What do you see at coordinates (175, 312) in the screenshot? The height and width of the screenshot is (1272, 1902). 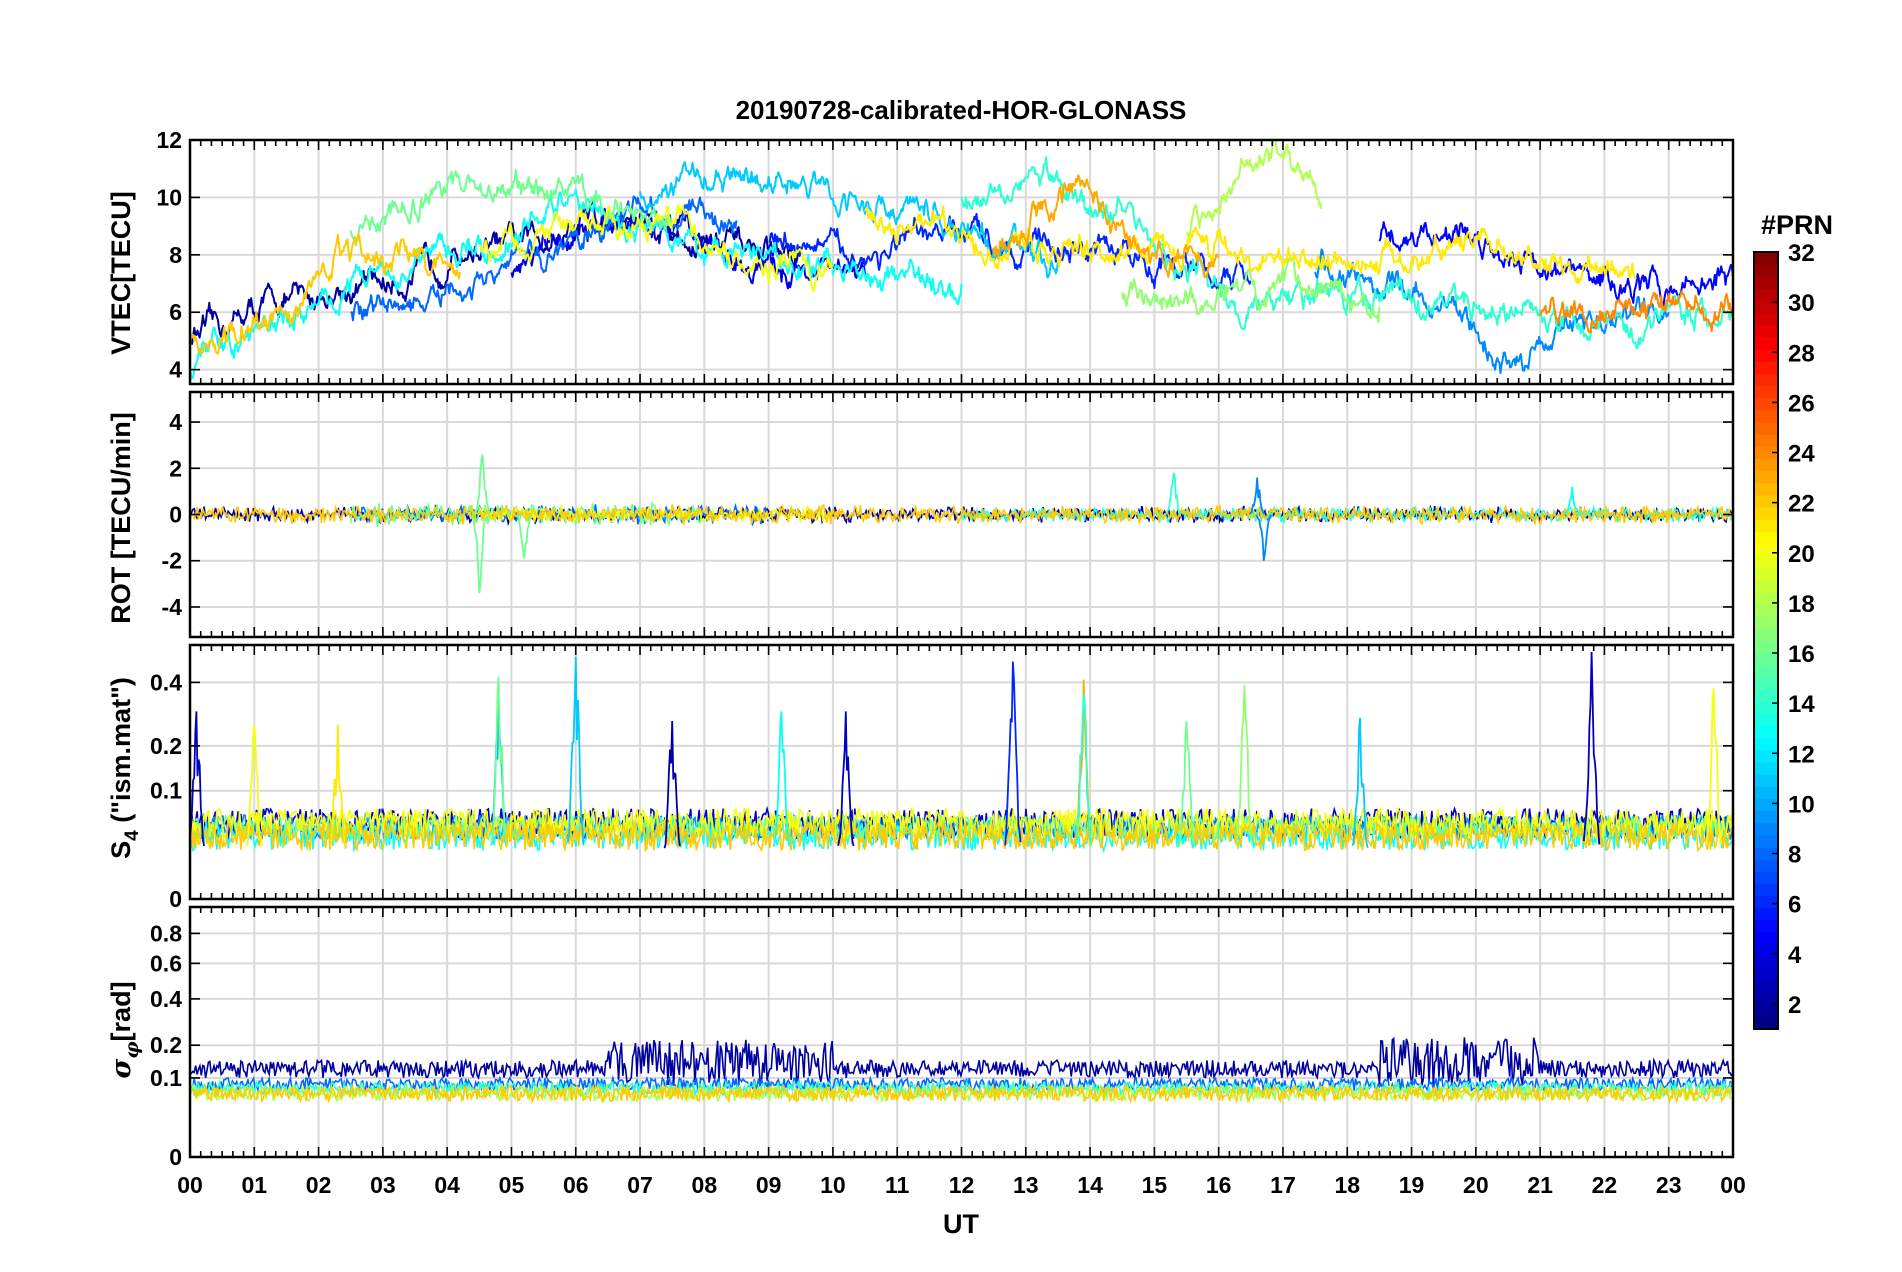 I see `y-tick-label: 6` at bounding box center [175, 312].